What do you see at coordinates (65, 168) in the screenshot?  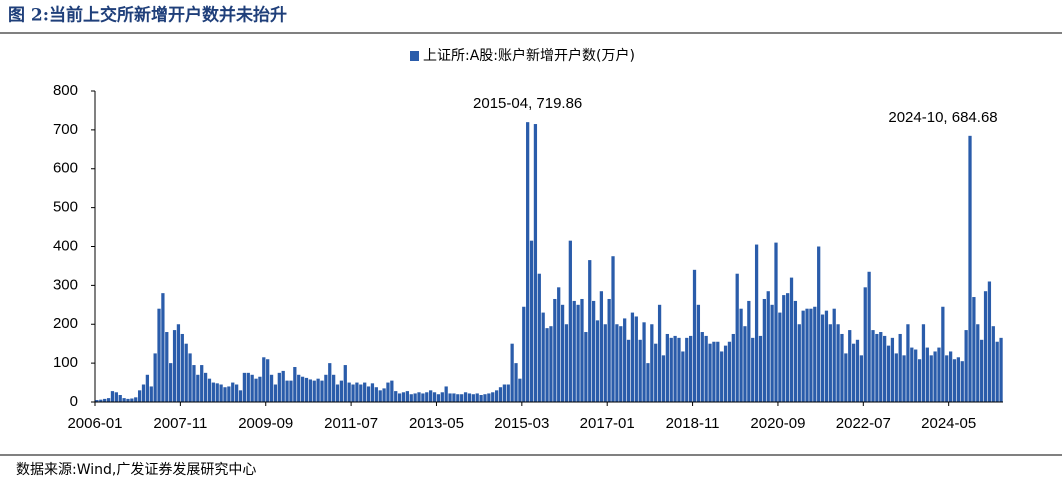 I see `y-tick-label: 600` at bounding box center [65, 168].